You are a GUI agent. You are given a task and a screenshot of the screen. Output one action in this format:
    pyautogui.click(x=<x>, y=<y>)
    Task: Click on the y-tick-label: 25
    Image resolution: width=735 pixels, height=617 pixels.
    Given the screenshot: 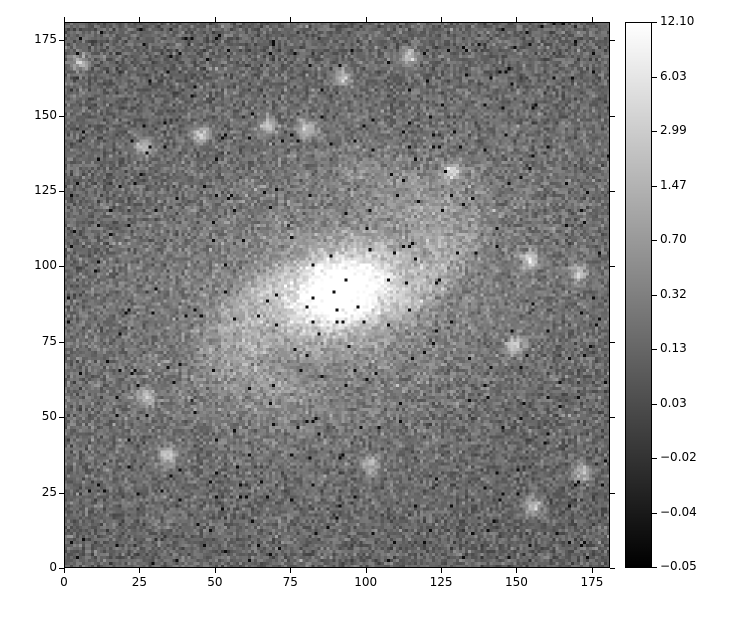 What is the action you would take?
    pyautogui.click(x=49, y=491)
    